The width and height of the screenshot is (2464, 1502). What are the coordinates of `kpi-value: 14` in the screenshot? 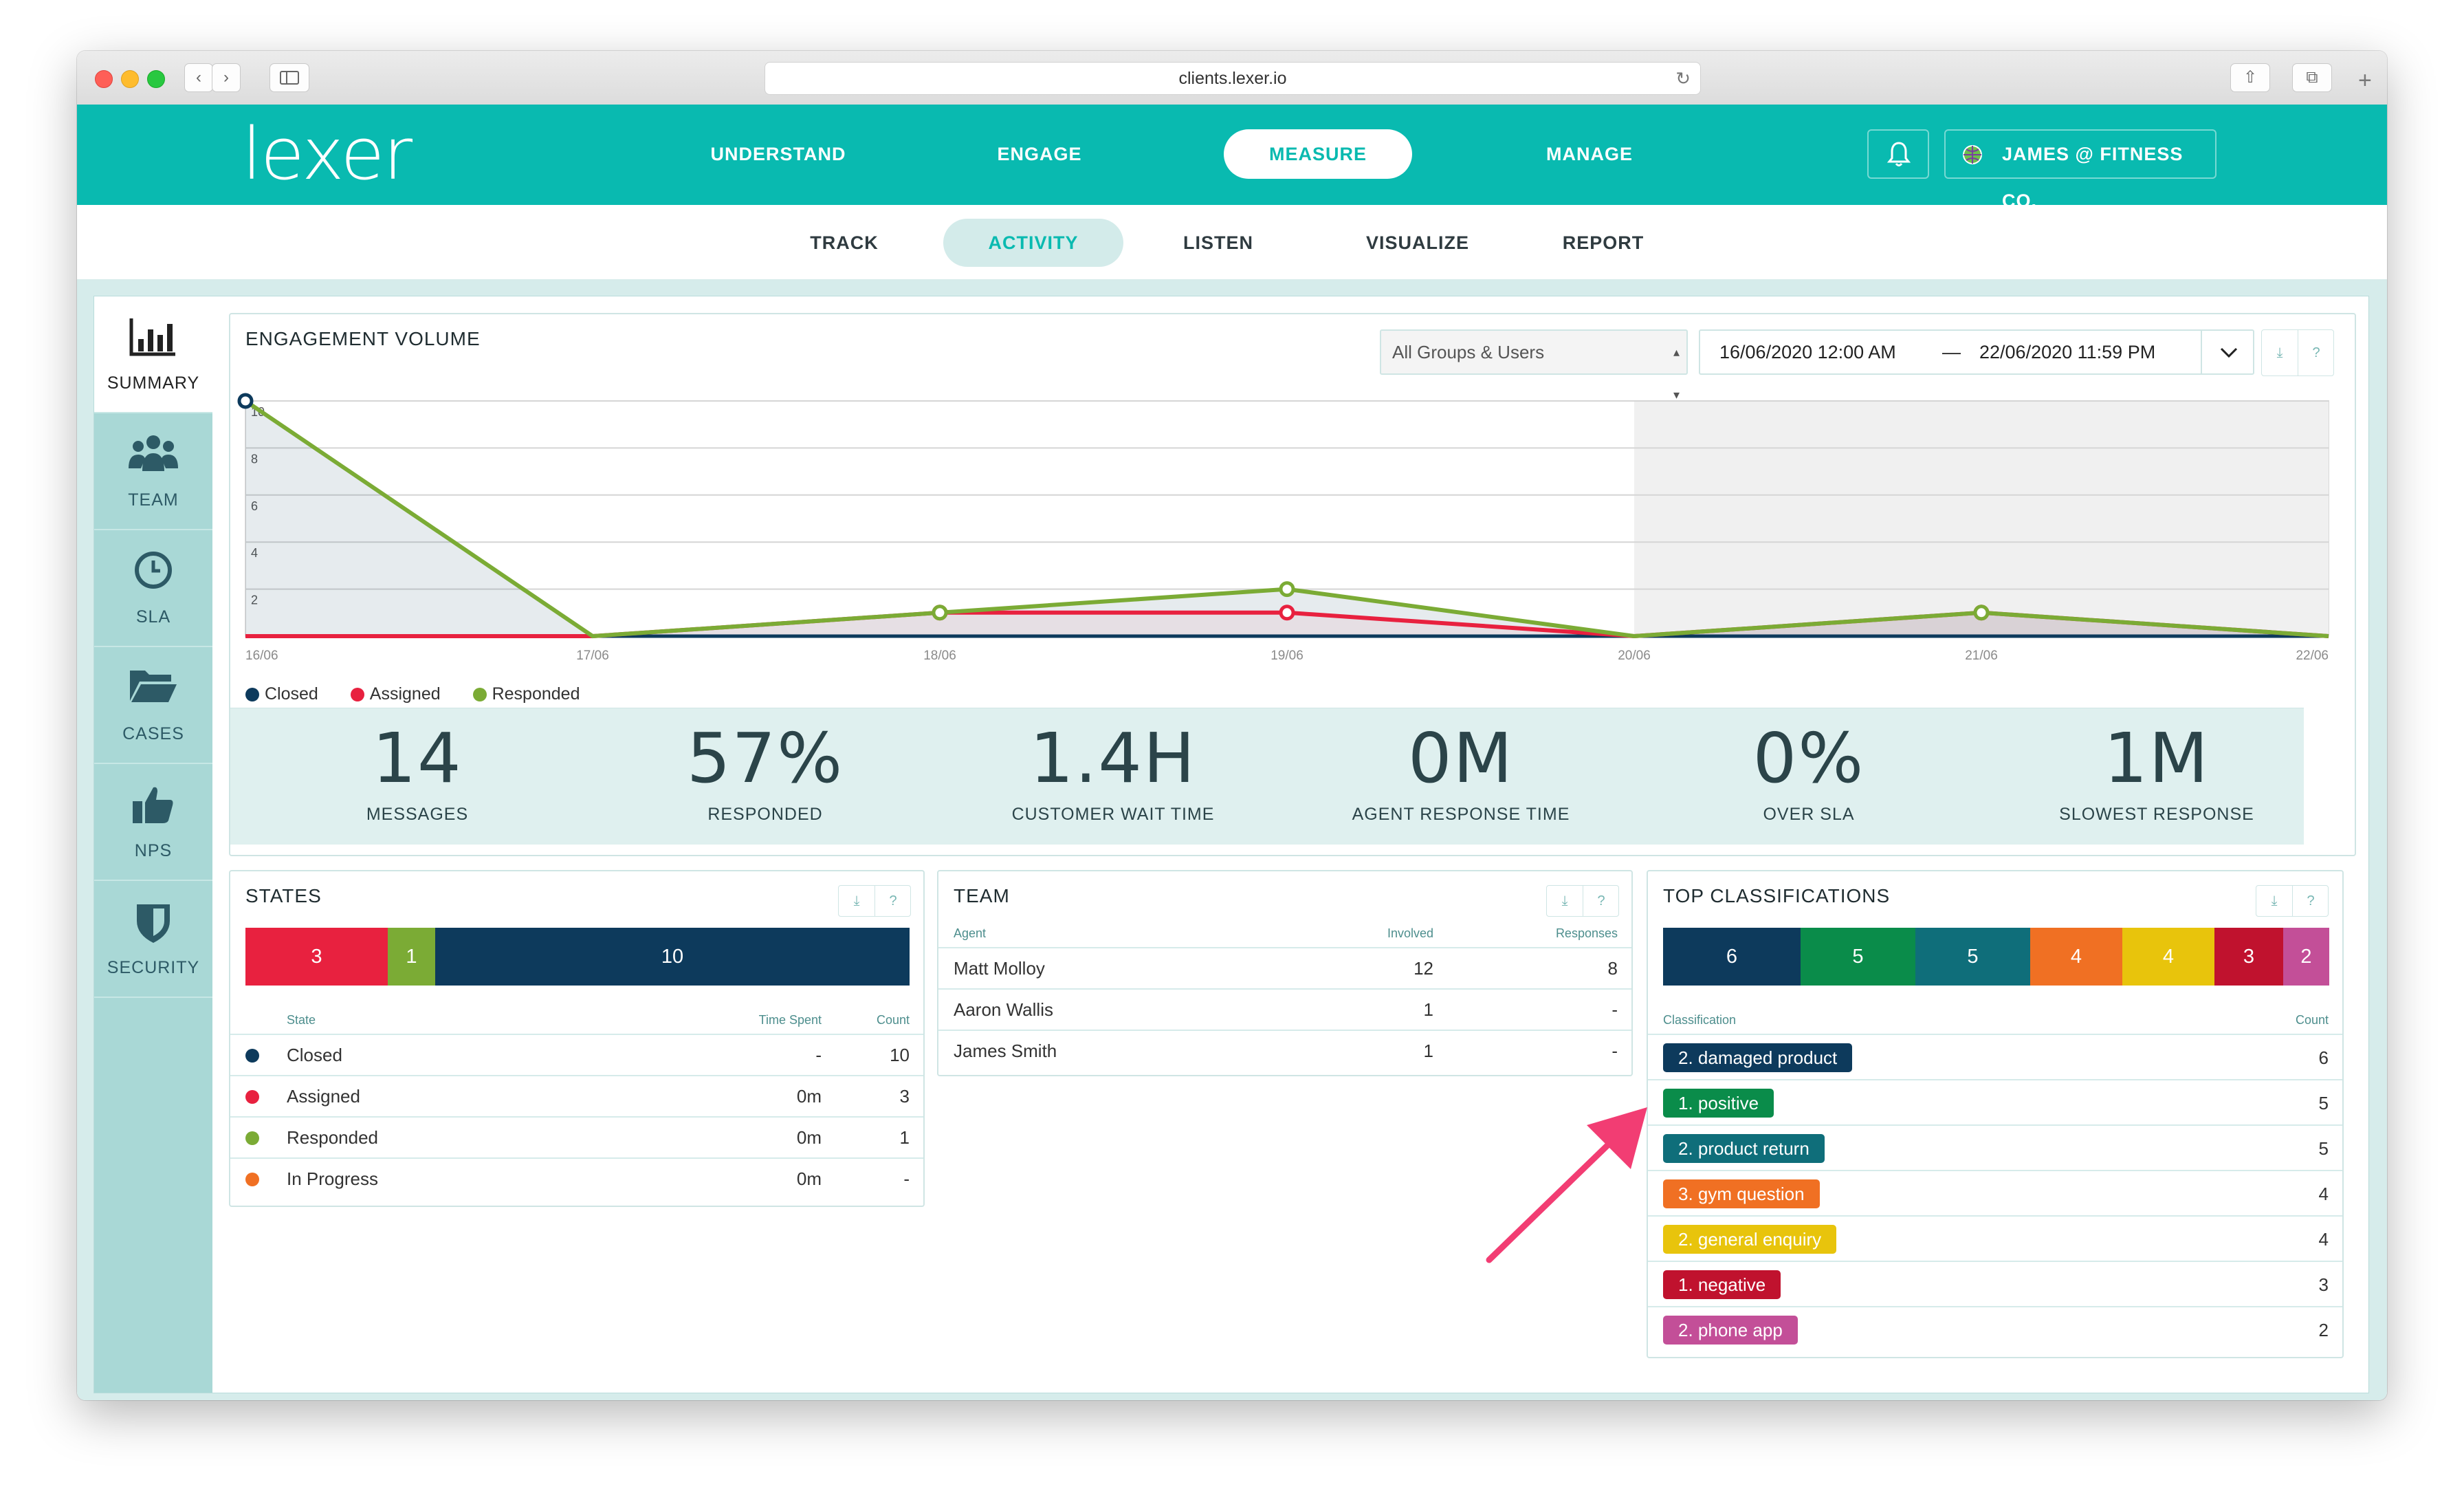 It's located at (417, 758).